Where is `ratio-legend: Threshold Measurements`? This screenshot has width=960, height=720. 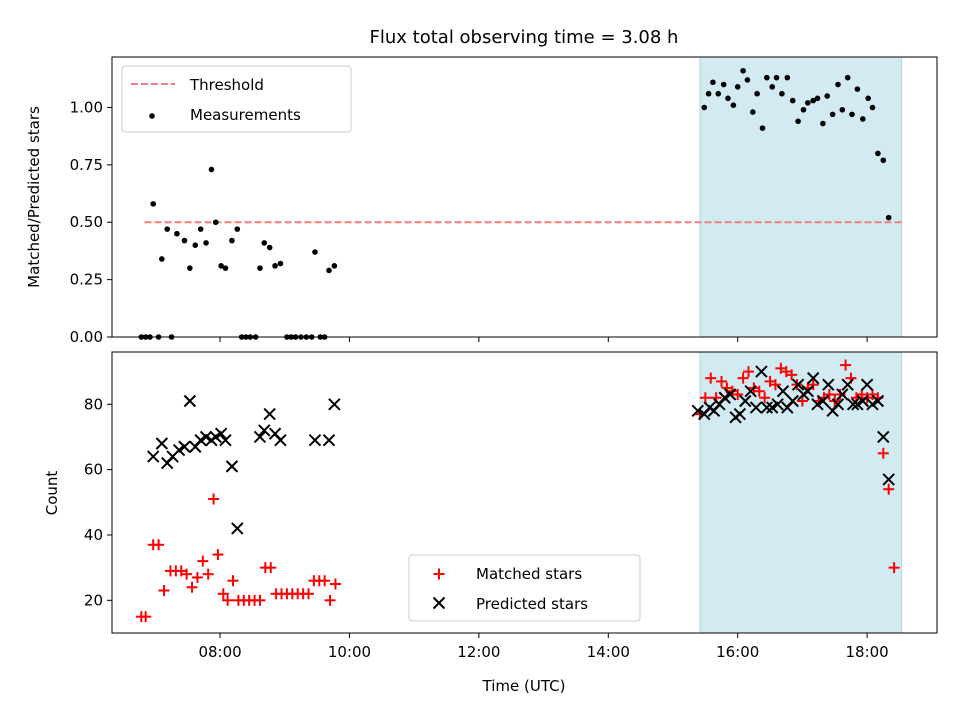
ratio-legend: Threshold Measurements is located at coordinates (236, 99).